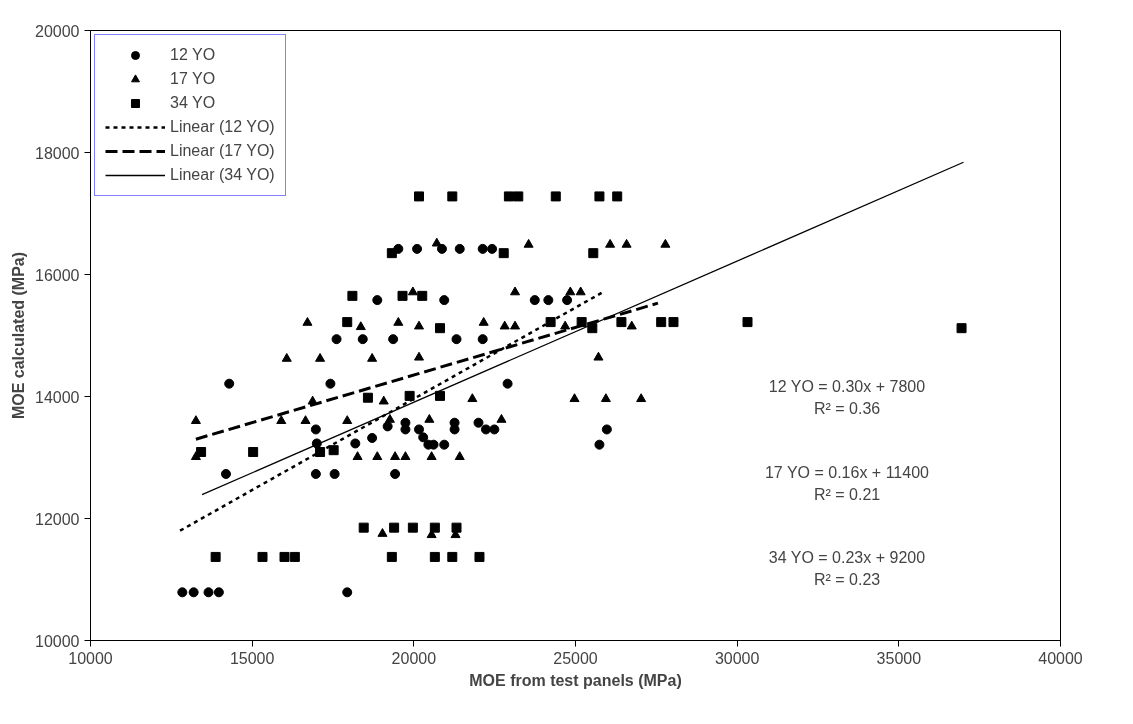  What do you see at coordinates (57, 519) in the screenshot?
I see `y-tick-label: 12000` at bounding box center [57, 519].